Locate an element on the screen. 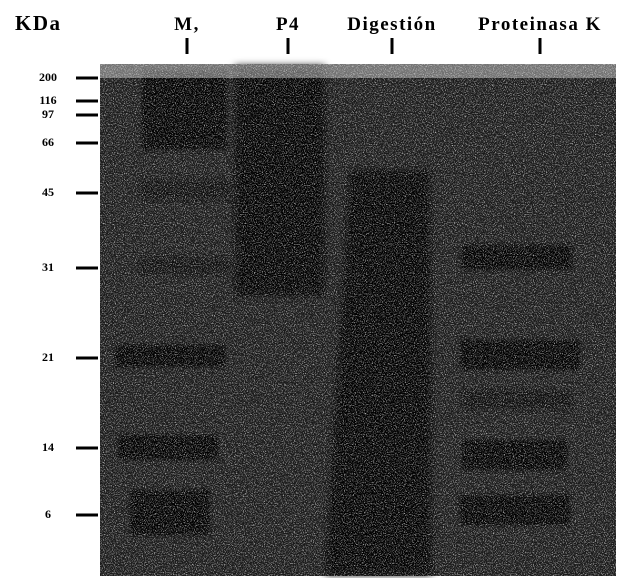  lane-label: M, is located at coordinates (187, 24).